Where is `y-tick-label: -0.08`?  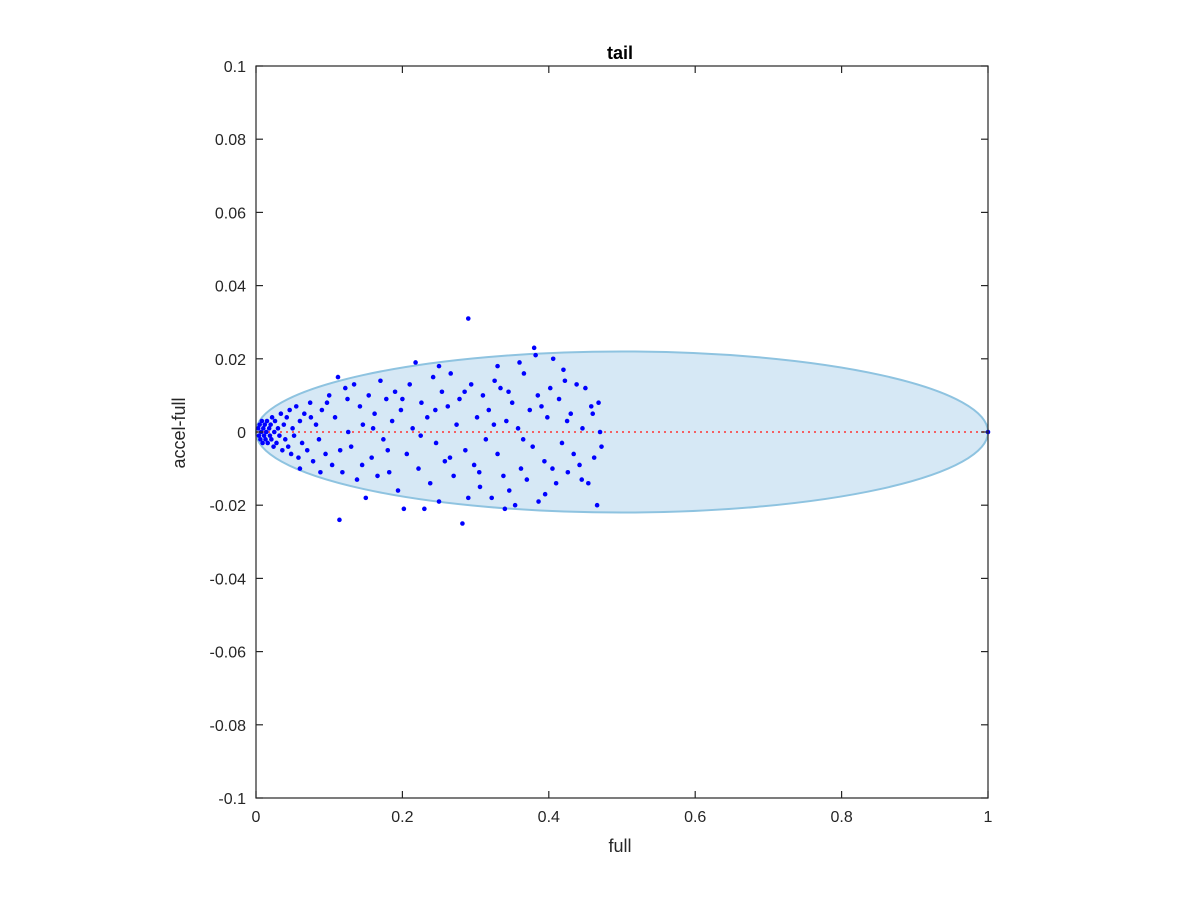
y-tick-label: -0.08 is located at coordinates (228, 726).